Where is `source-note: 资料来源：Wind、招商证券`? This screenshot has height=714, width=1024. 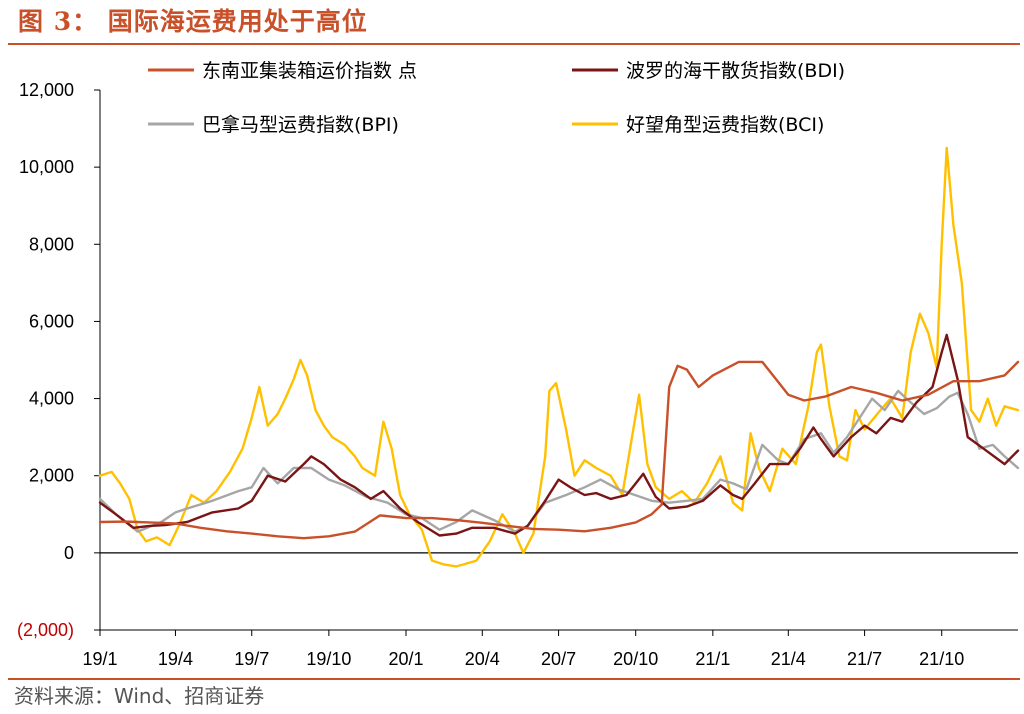 source-note: 资料来源：Wind、招商证券 is located at coordinates (139, 696).